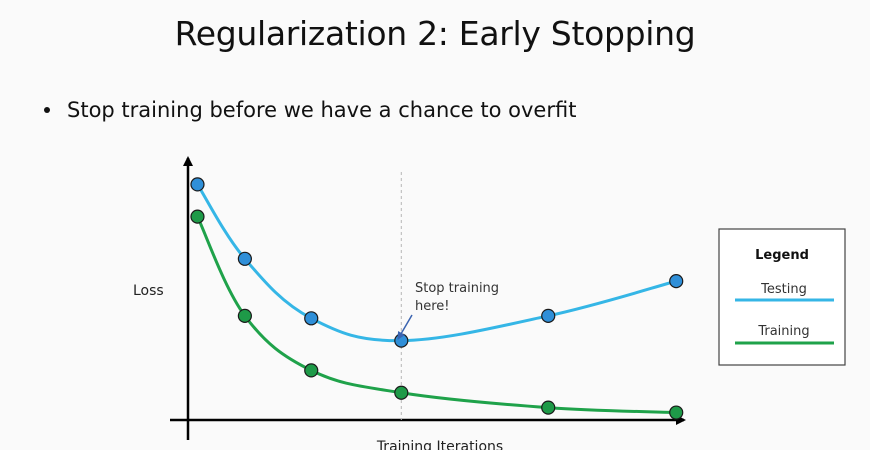 The image size is (870, 450). What do you see at coordinates (148, 291) in the screenshot?
I see `y-axis-label: Loss` at bounding box center [148, 291].